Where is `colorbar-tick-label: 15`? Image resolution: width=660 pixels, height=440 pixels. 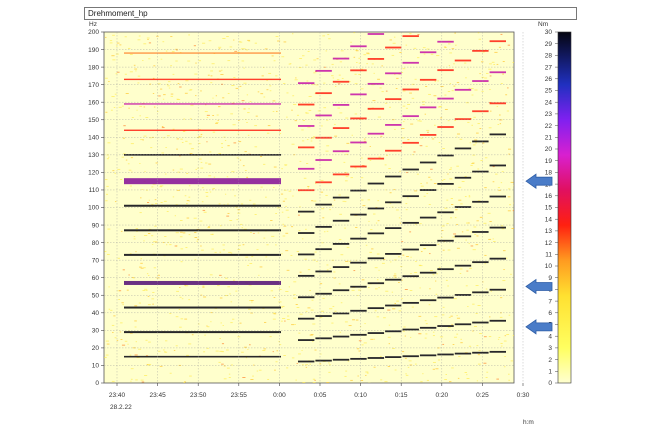 colorbar-tick-label: 15 is located at coordinates (549, 208).